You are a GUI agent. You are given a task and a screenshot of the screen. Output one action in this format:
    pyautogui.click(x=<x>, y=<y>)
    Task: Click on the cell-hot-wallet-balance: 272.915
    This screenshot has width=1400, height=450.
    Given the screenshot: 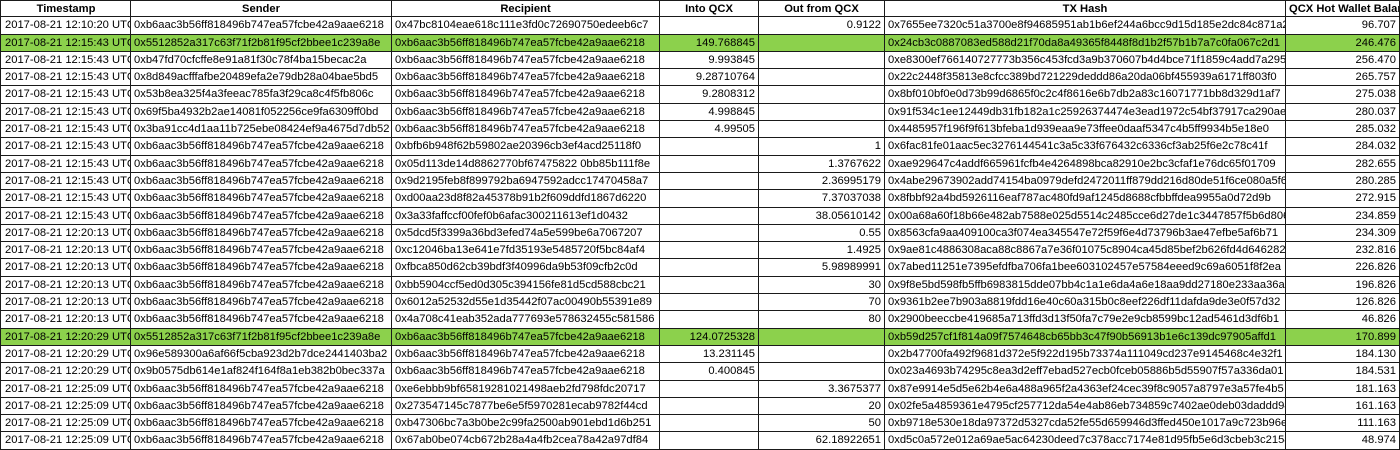 What is the action you would take?
    pyautogui.click(x=1343, y=199)
    